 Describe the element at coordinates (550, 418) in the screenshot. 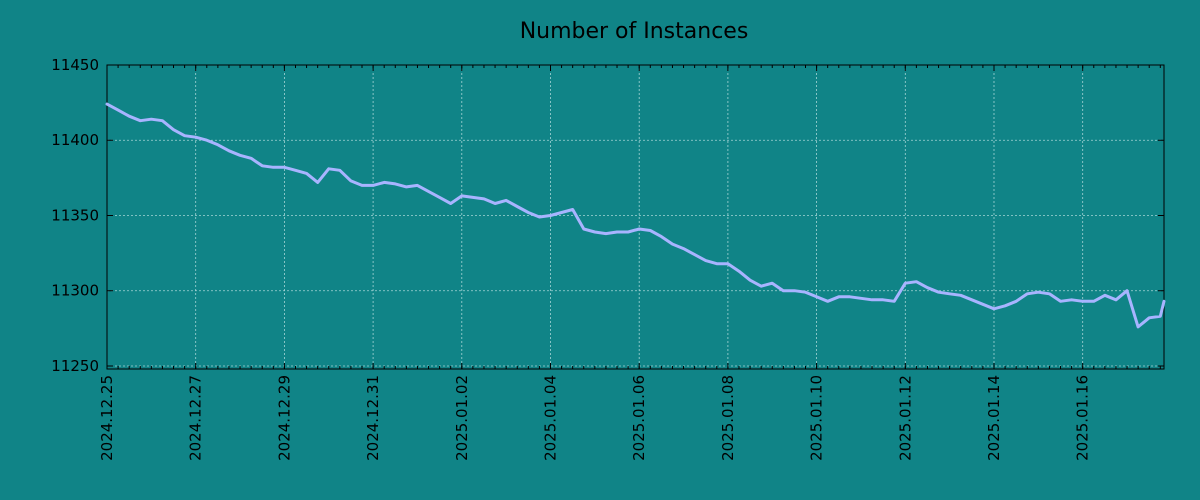

I see `x-tick-label: 2025.01.04` at that location.